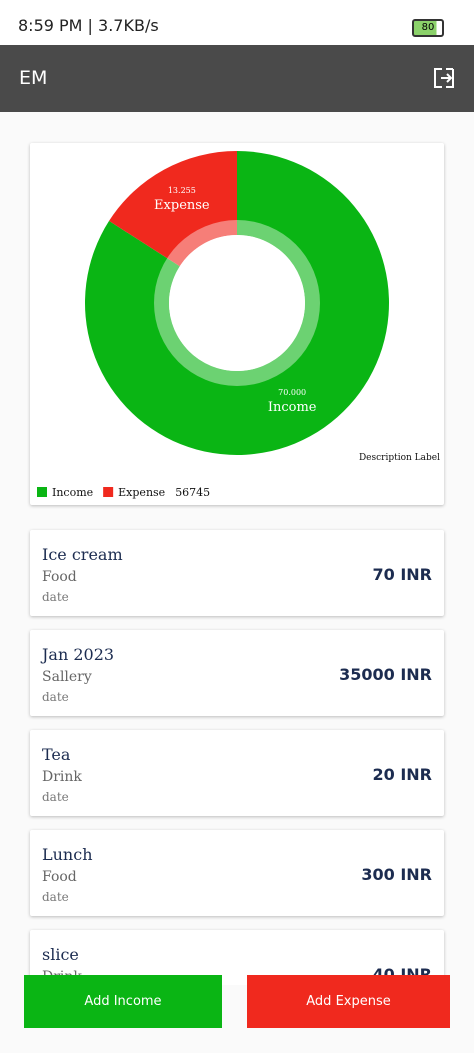  Describe the element at coordinates (78, 654) in the screenshot. I see `item-name: Jan 2023` at that location.